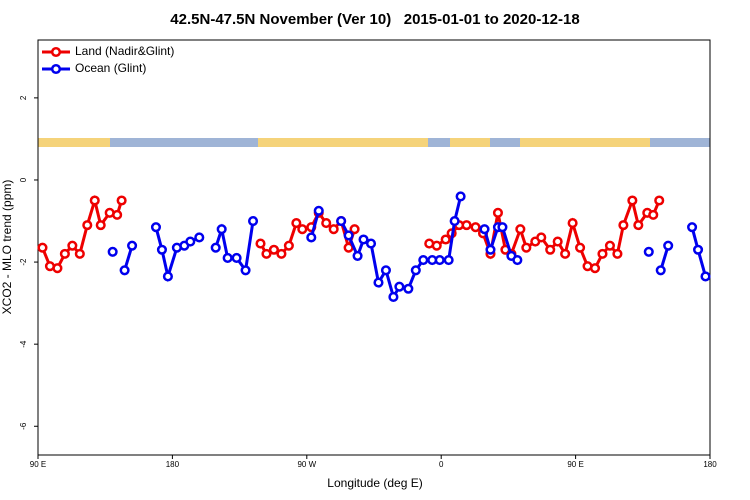 The image size is (750, 500). What do you see at coordinates (374, 483) in the screenshot?
I see `x-axis-label: Longitude (deg E)` at bounding box center [374, 483].